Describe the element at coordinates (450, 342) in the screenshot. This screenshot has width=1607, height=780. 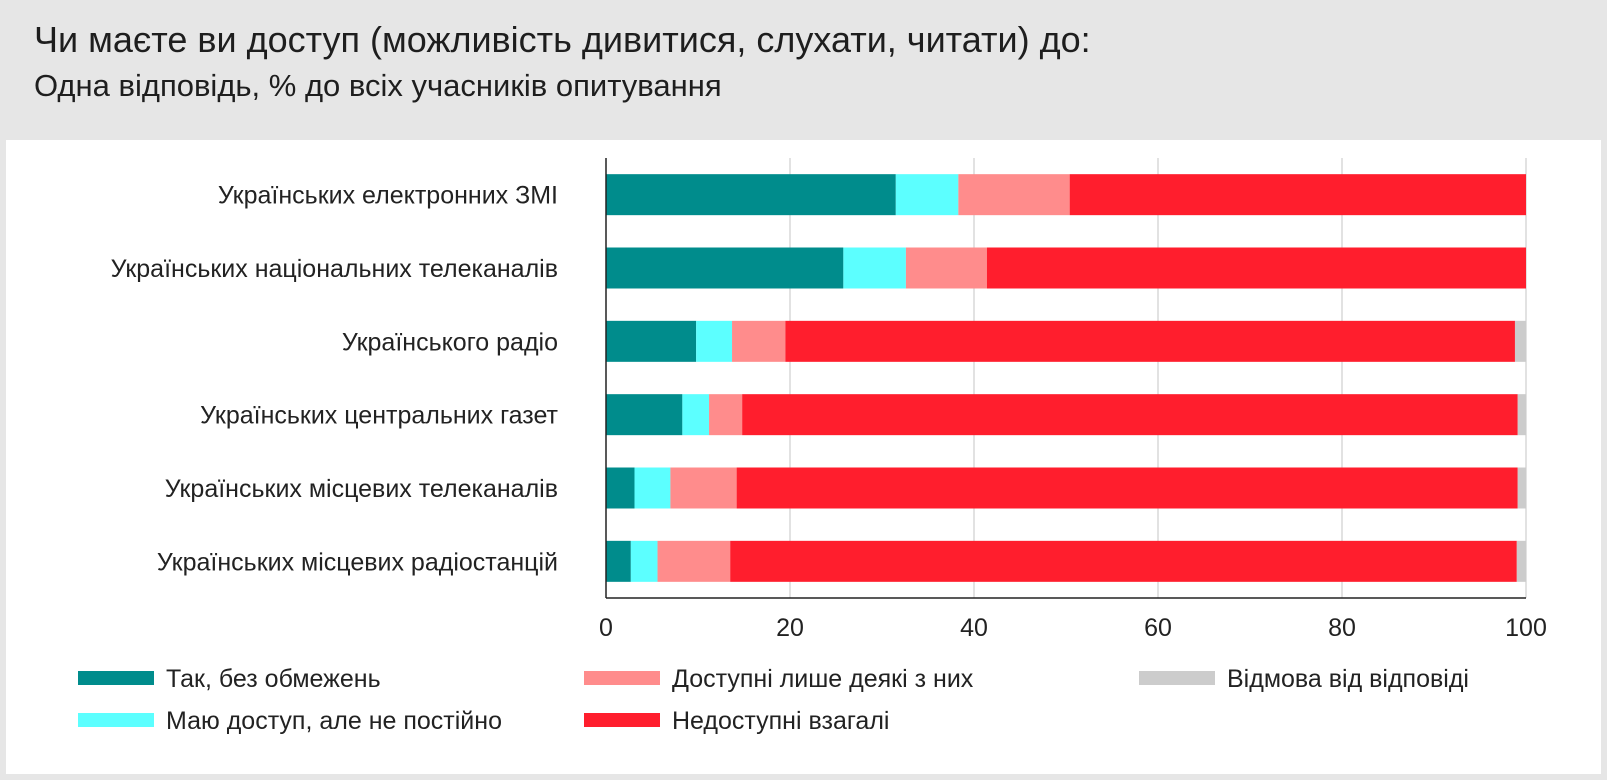
I see `category-label-2: Українського радіо` at that location.